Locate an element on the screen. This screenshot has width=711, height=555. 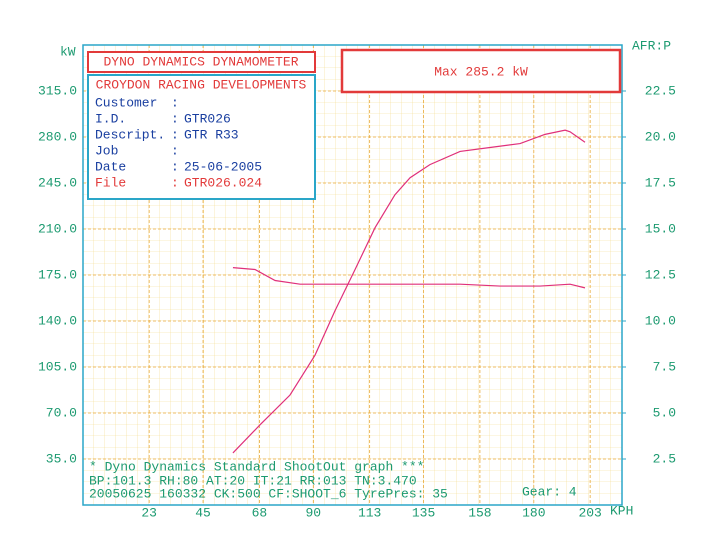
y-tick-label: 105.0 is located at coordinates (57, 366).